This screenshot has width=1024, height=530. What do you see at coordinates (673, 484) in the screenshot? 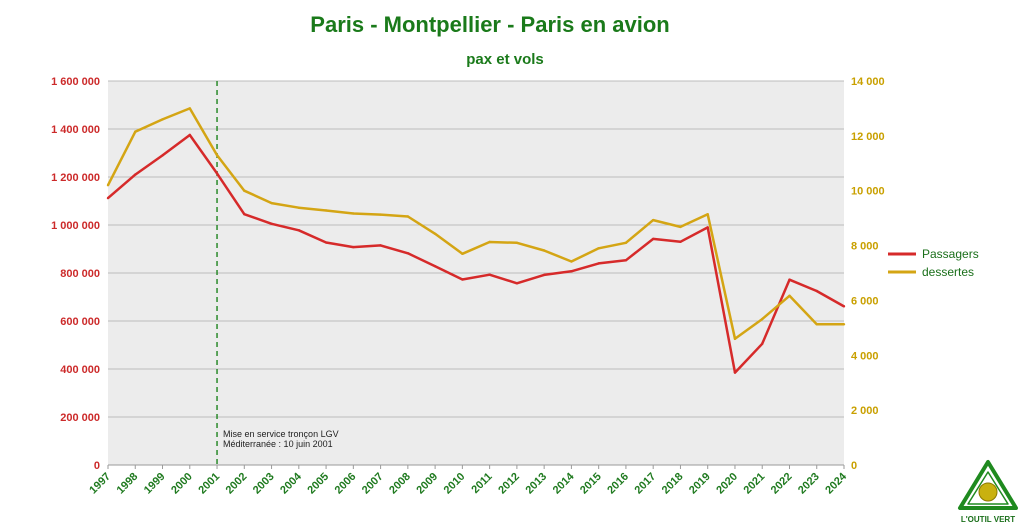
I see `x-tick-label: 2018` at bounding box center [673, 484].